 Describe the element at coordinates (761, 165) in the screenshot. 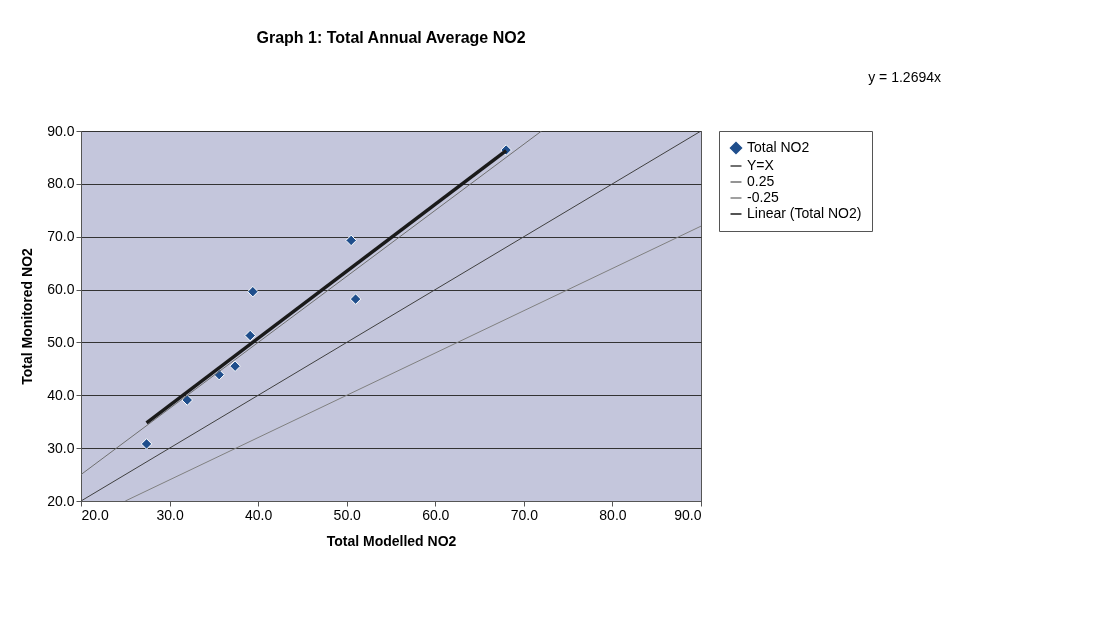

I see `legend-label: Y=X` at that location.